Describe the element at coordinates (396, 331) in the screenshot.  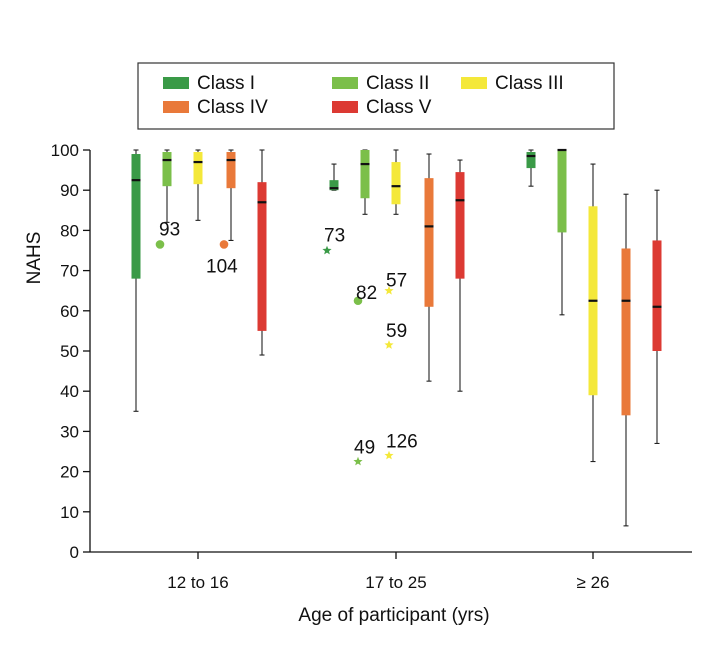
I see `outlier-label: 59` at that location.